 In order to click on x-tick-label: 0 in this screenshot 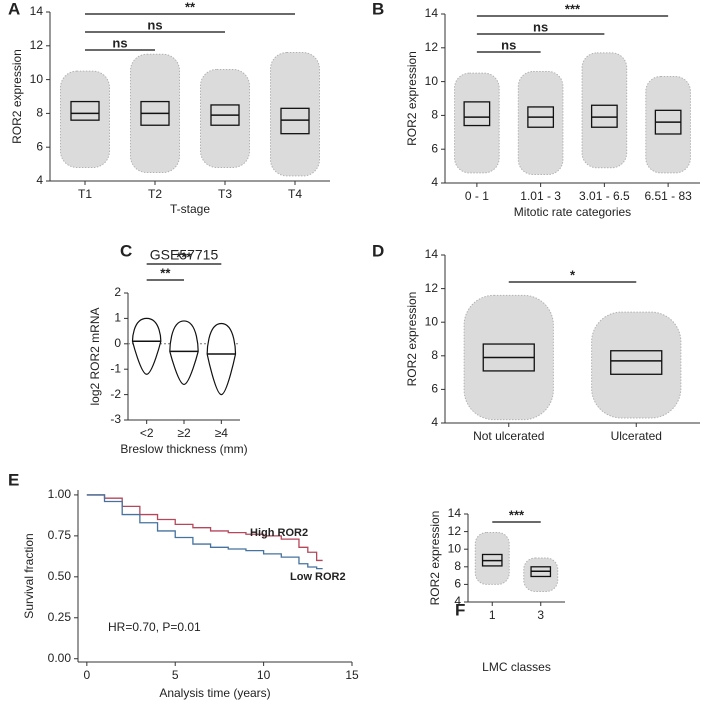, I will do `click(86, 675)`.